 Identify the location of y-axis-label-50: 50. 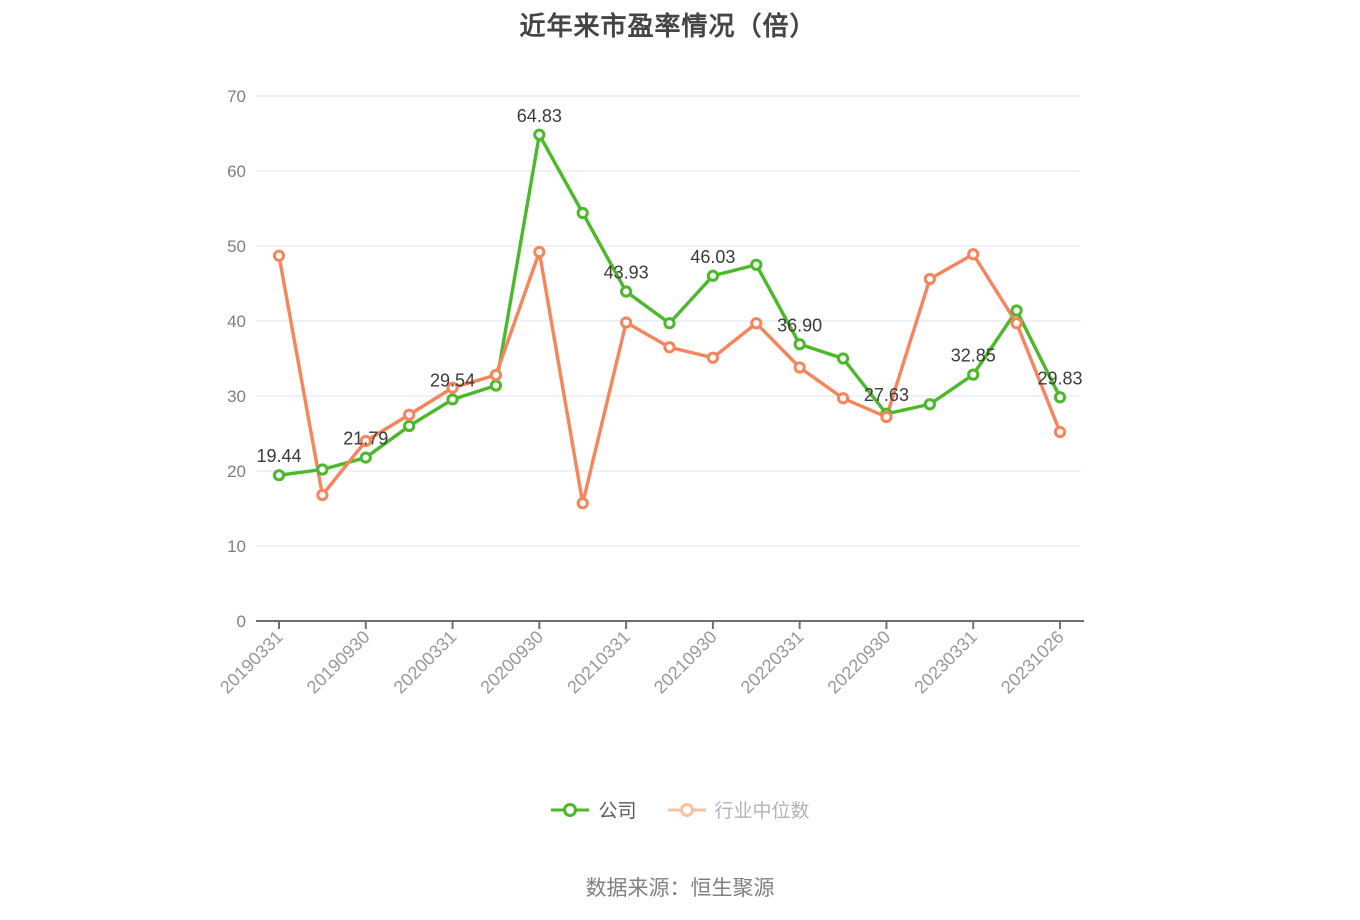
(236, 246).